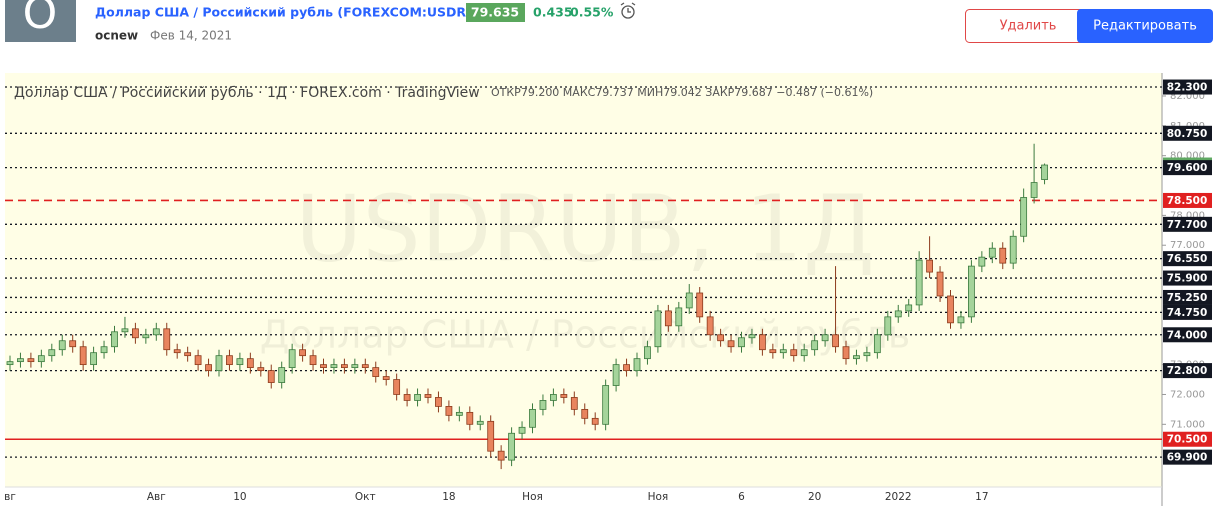 This screenshot has height=506, width=1214. What do you see at coordinates (1187, 215) in the screenshot?
I see `y-tick-label: 78.000` at bounding box center [1187, 215].